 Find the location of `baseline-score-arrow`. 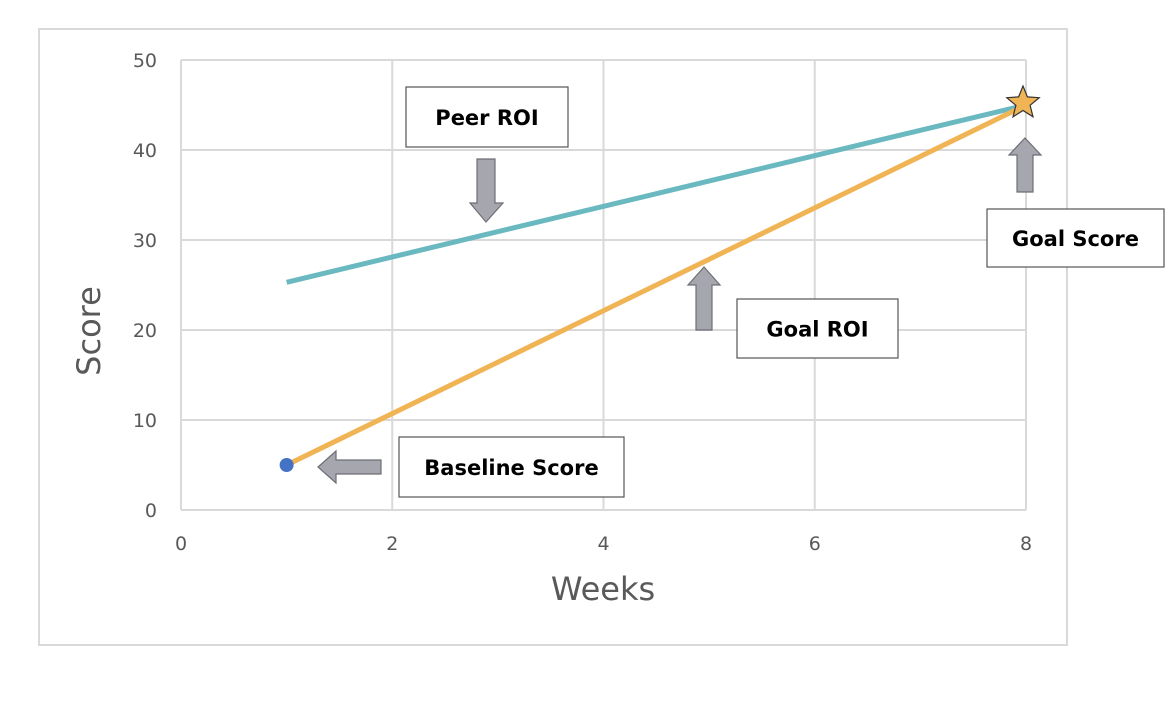

baseline-score-arrow is located at coordinates (349, 467).